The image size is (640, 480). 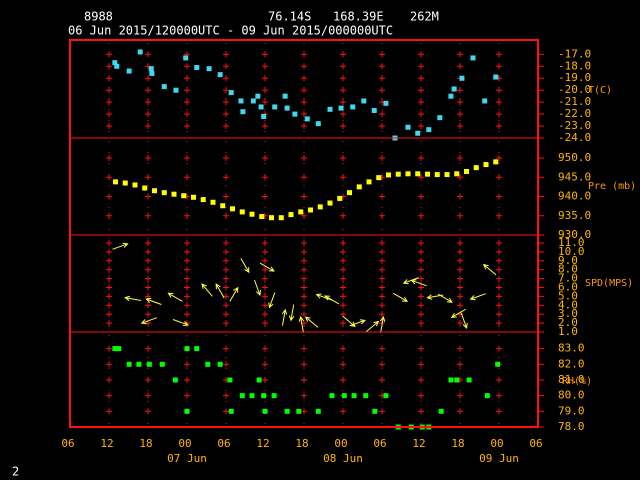 What do you see at coordinates (600, 90) in the screenshot?
I see `axis-label: T(C)` at bounding box center [600, 90].